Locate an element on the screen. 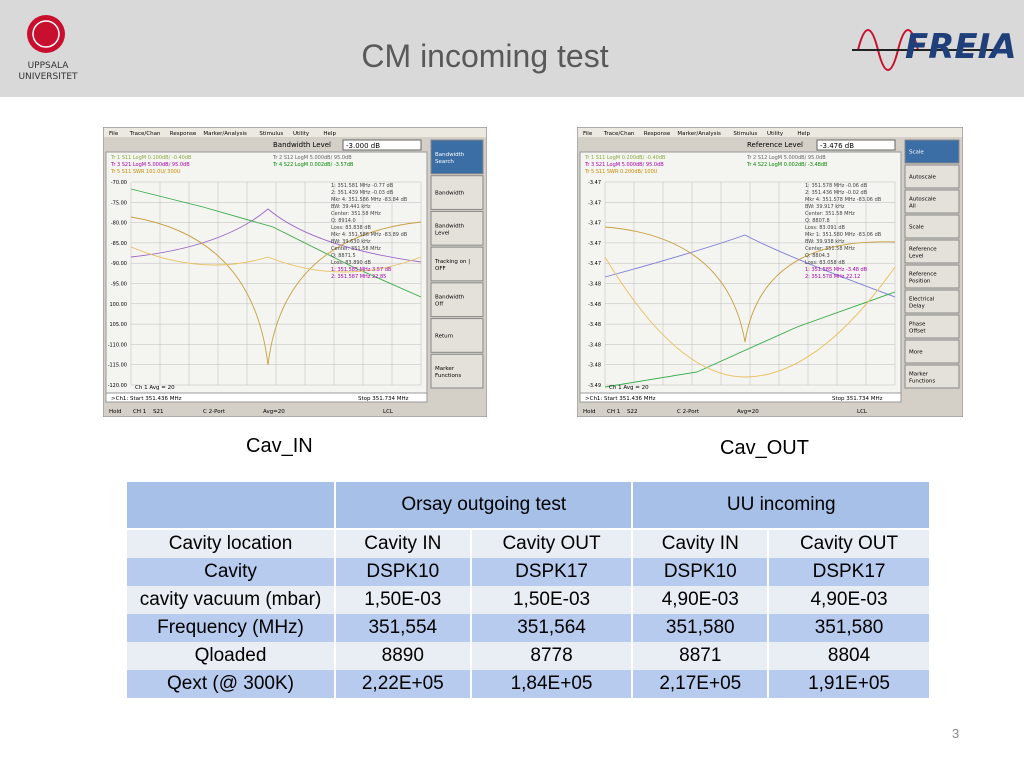  softkey-label: Autoscale All is located at coordinates (923, 203).